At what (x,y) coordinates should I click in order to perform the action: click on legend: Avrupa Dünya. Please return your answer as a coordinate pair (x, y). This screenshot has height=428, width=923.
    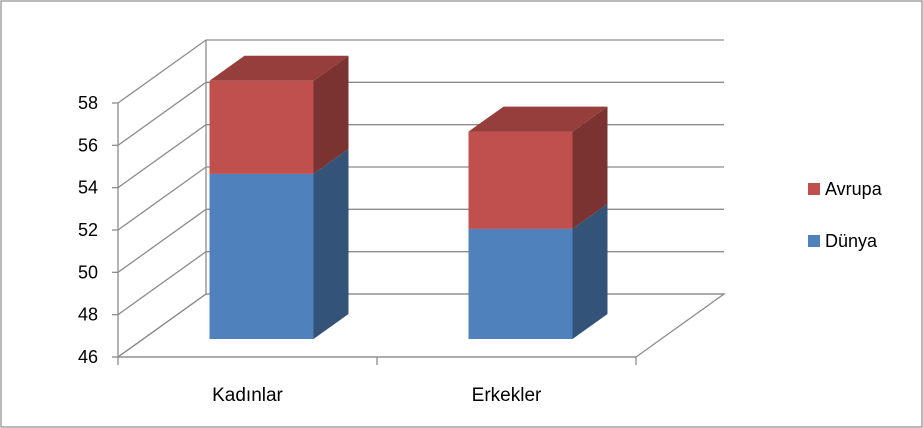
    Looking at the image, I should click on (845, 215).